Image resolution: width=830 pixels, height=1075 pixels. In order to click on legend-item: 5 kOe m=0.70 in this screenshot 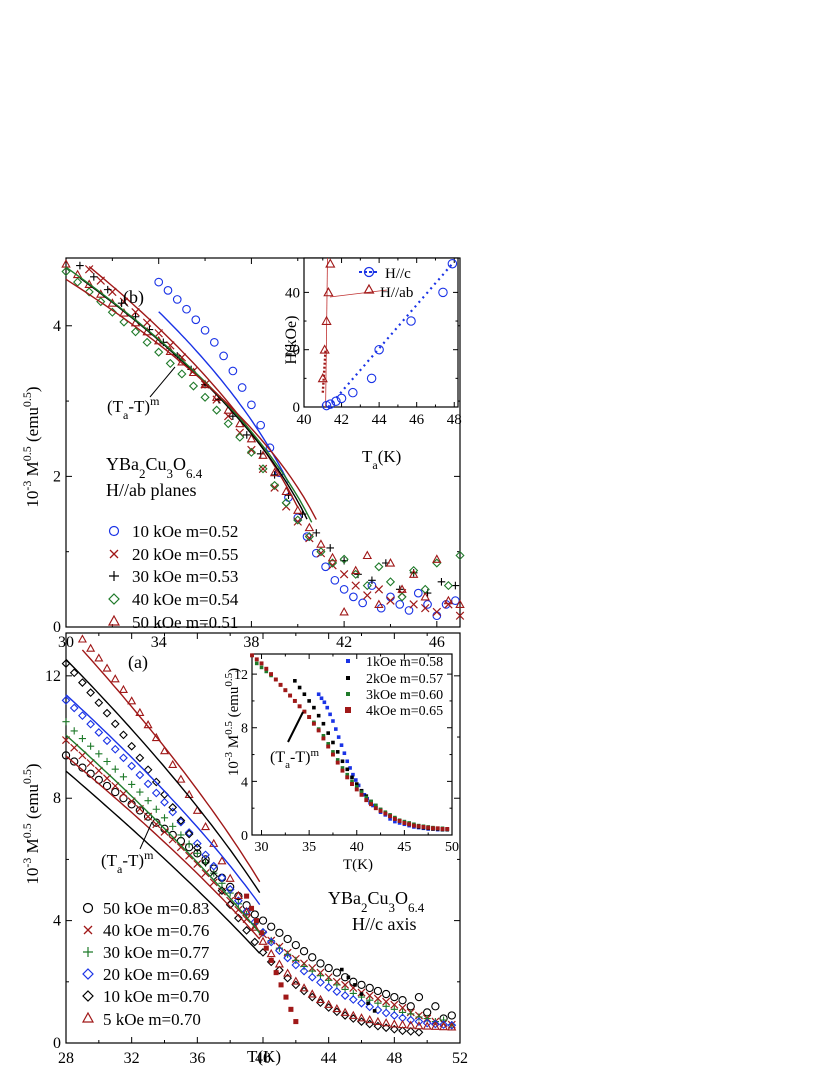, I will do `click(141, 1019)`.